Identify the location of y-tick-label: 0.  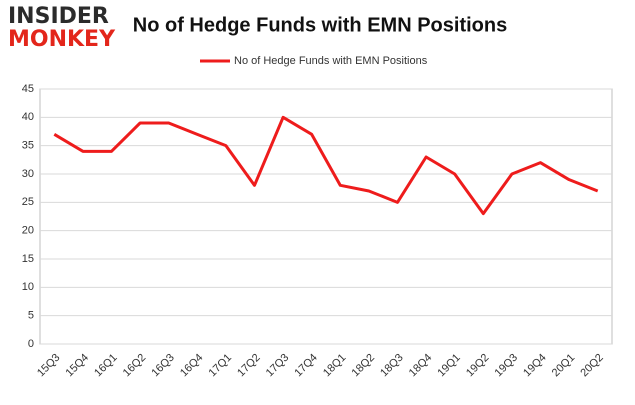
(31, 344).